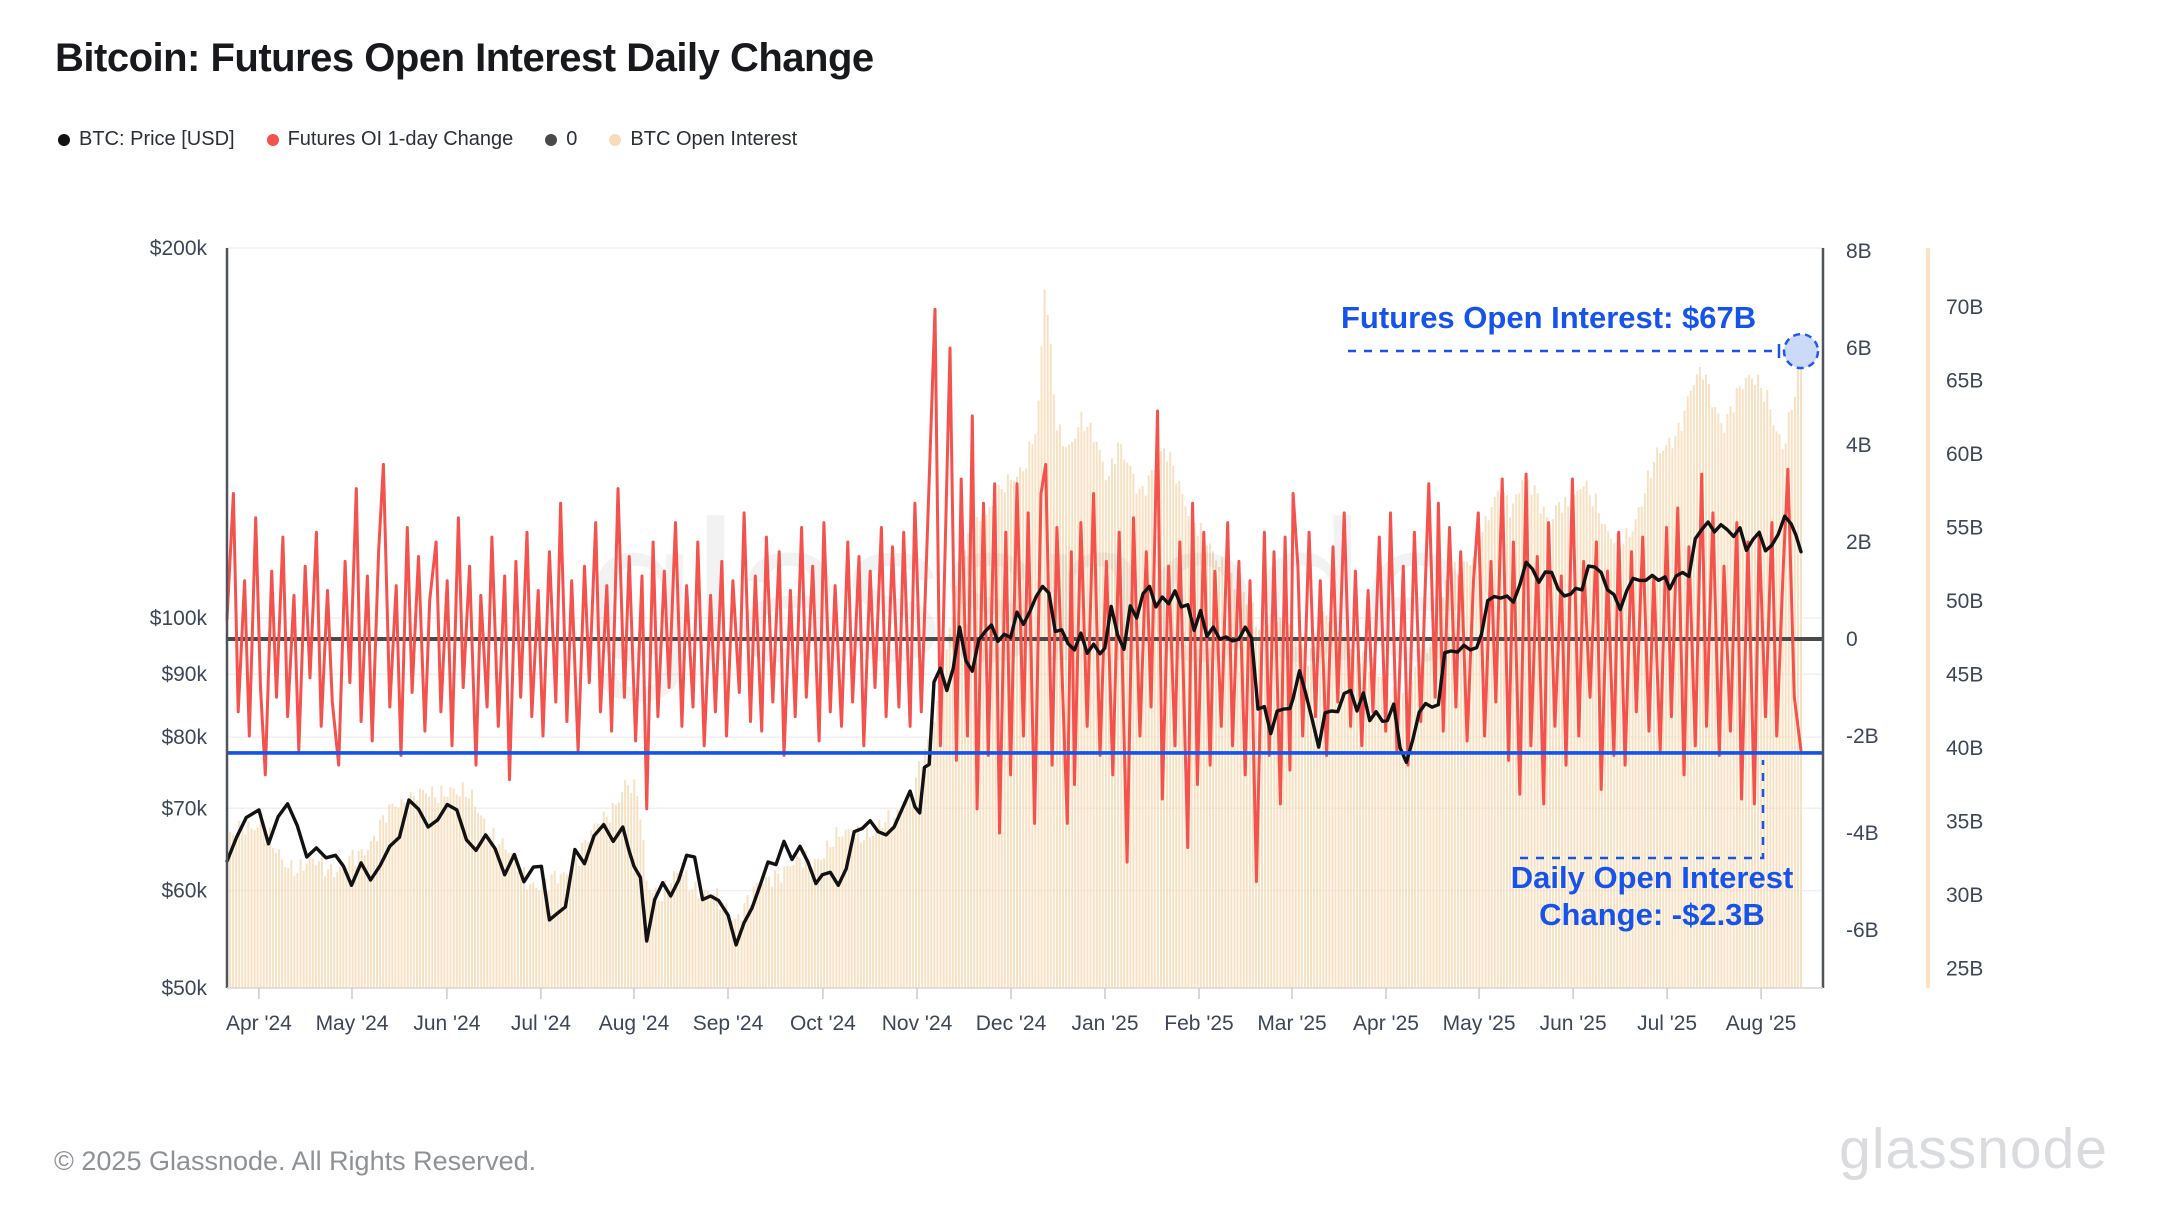  I want to click on annotation-daily-oi-change-line1: Daily Open Interest, so click(1652, 877).